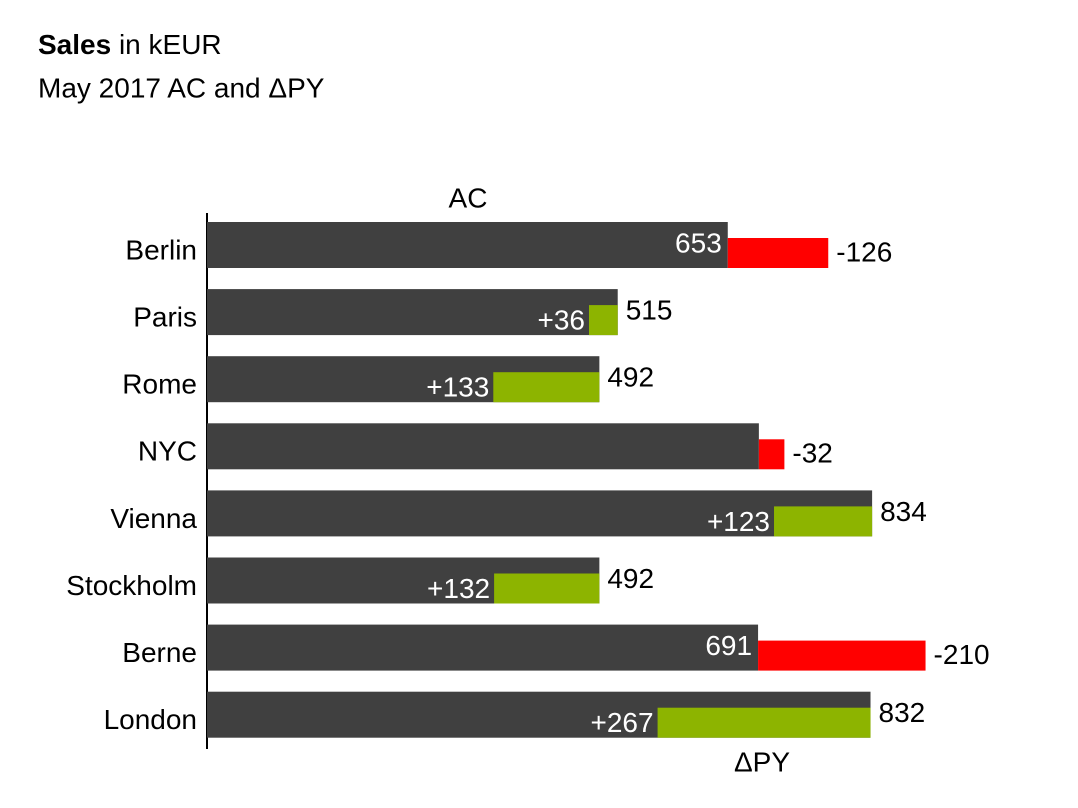  Describe the element at coordinates (159, 384) in the screenshot. I see `category-label: Rome` at that location.